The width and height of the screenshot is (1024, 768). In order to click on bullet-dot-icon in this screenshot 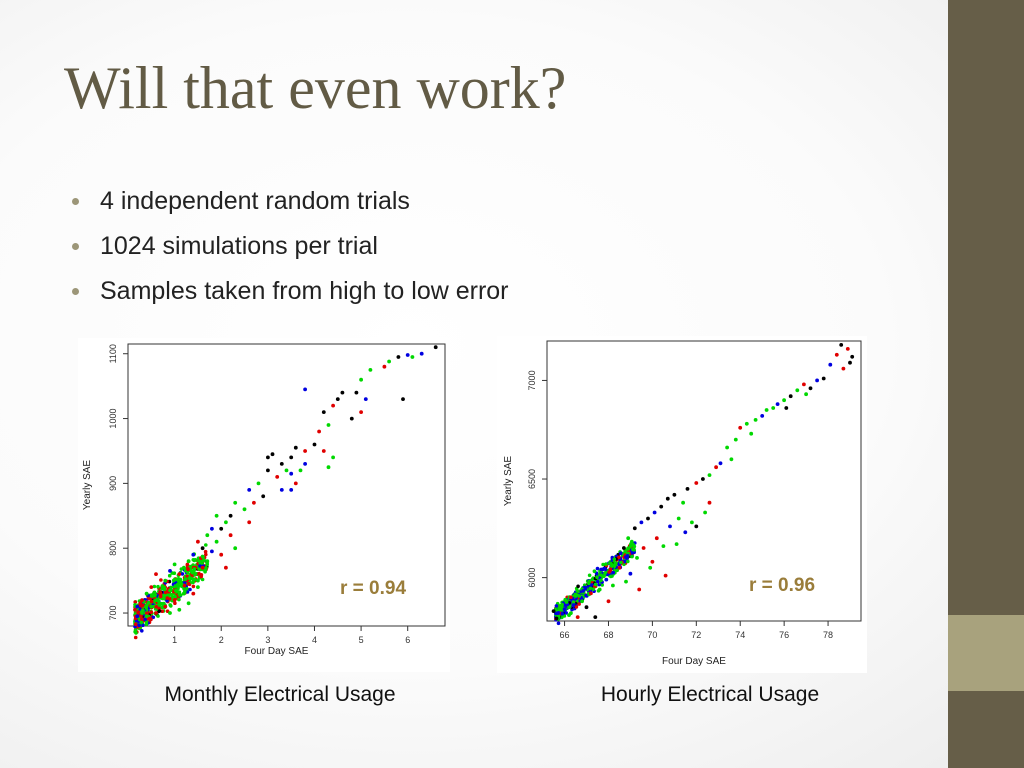, I will do `click(75, 291)`.